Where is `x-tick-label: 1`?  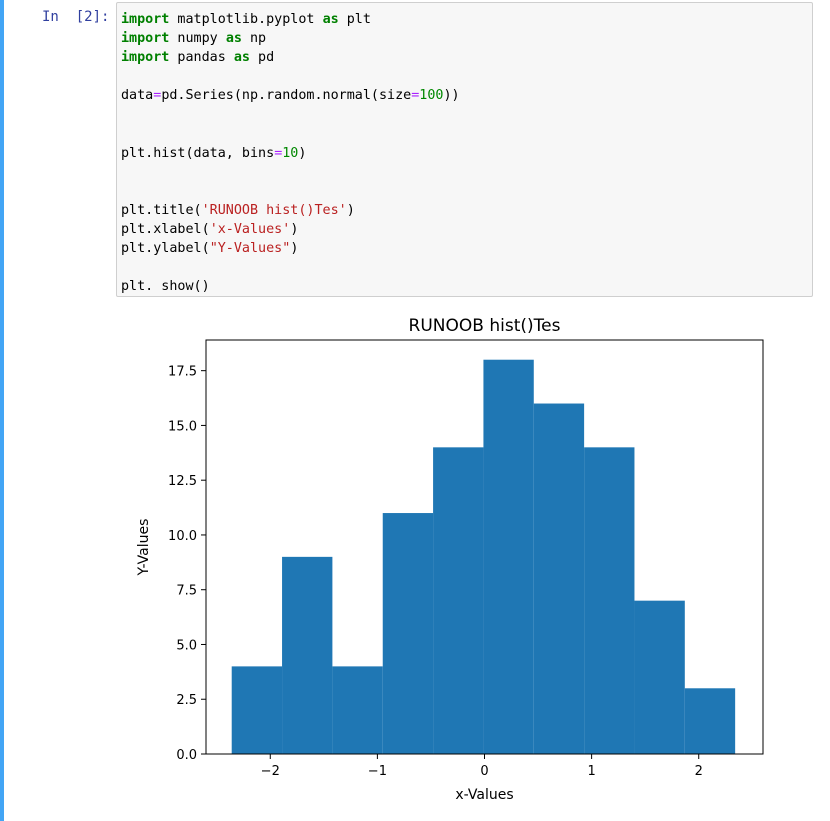 x-tick-label: 1 is located at coordinates (591, 771).